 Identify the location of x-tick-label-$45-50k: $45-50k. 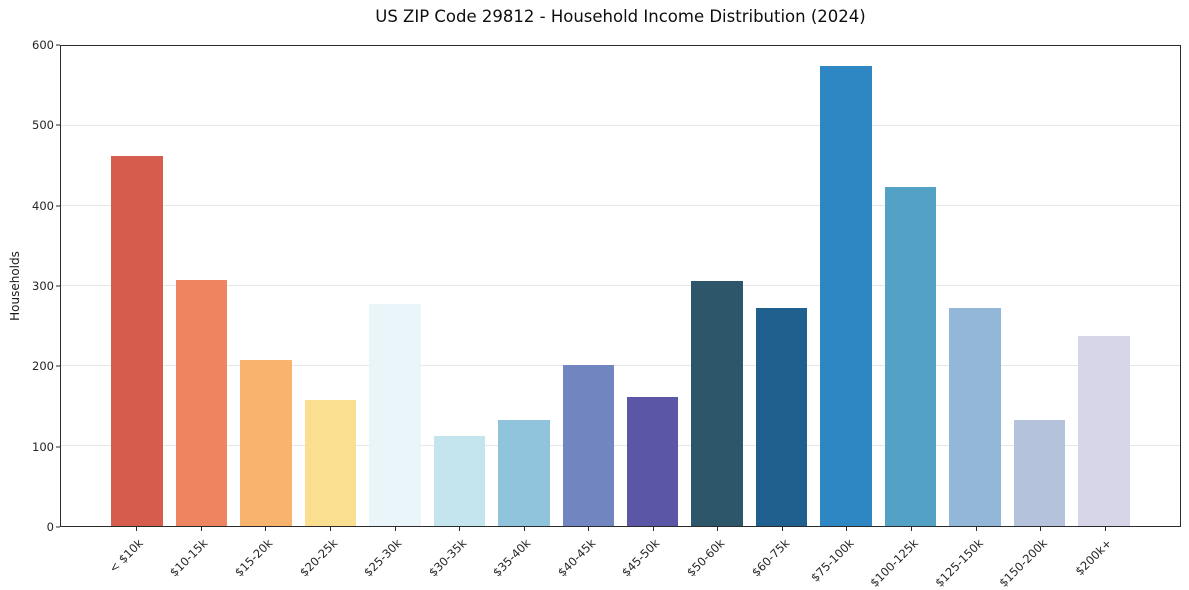
(641, 558).